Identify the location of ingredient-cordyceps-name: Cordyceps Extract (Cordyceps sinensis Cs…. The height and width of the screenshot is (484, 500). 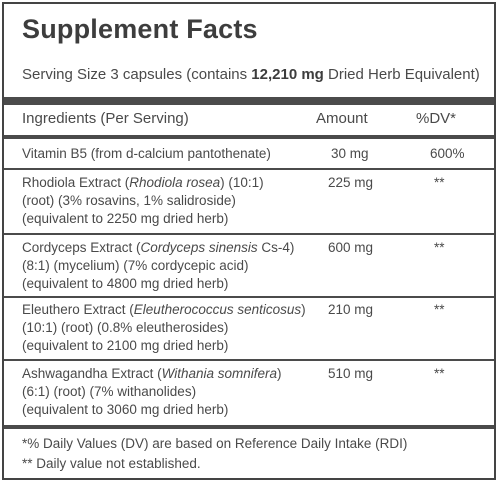
(158, 247).